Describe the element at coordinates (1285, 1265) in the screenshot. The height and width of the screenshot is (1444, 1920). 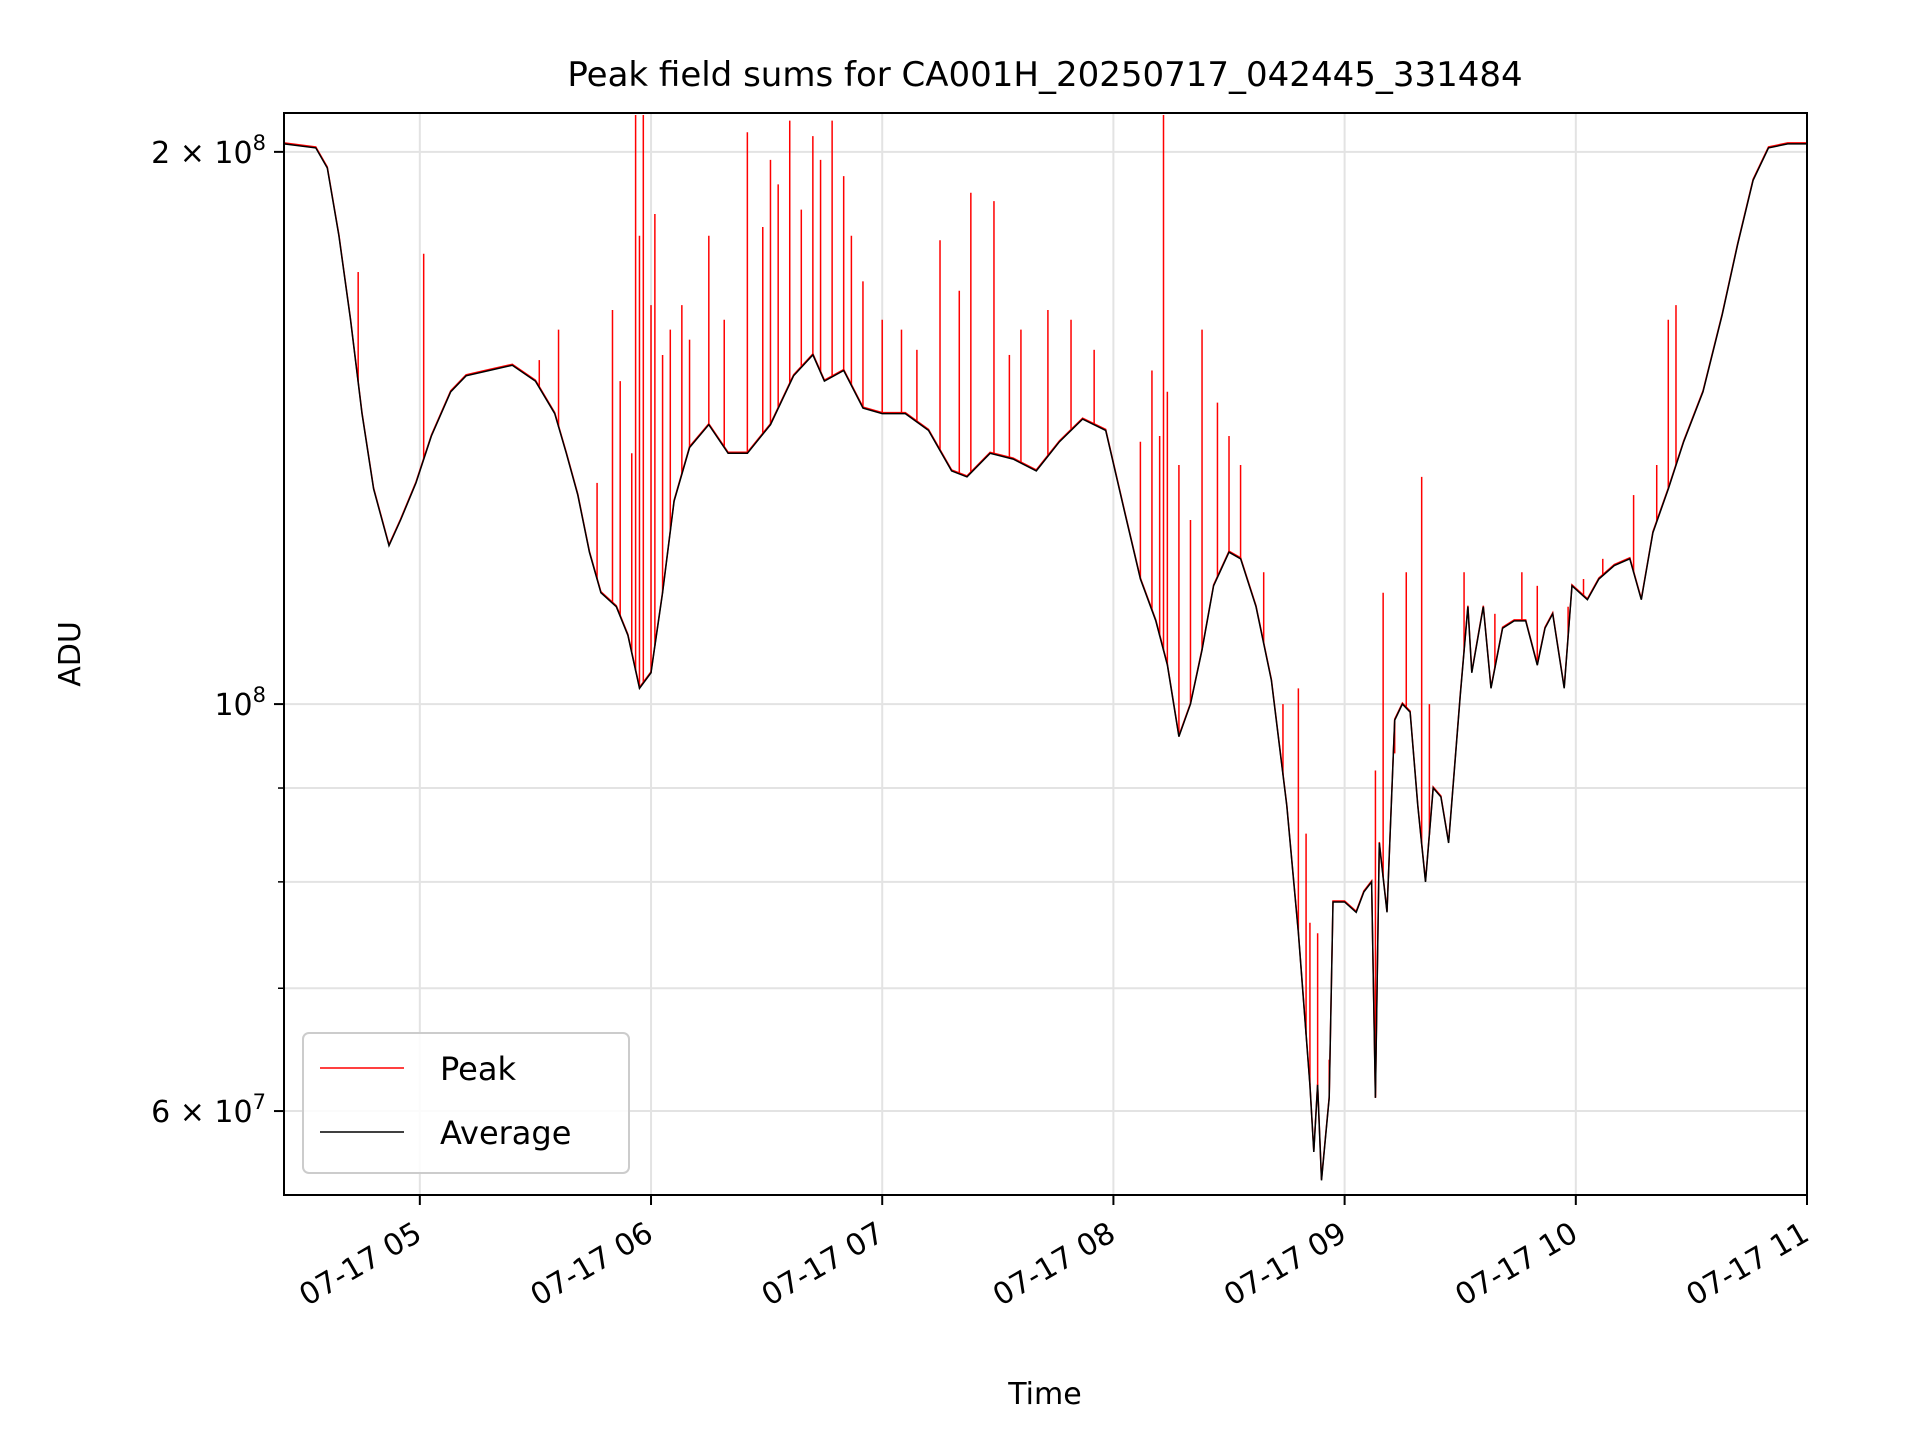
I see `x-tick-label: 07-17 09` at that location.